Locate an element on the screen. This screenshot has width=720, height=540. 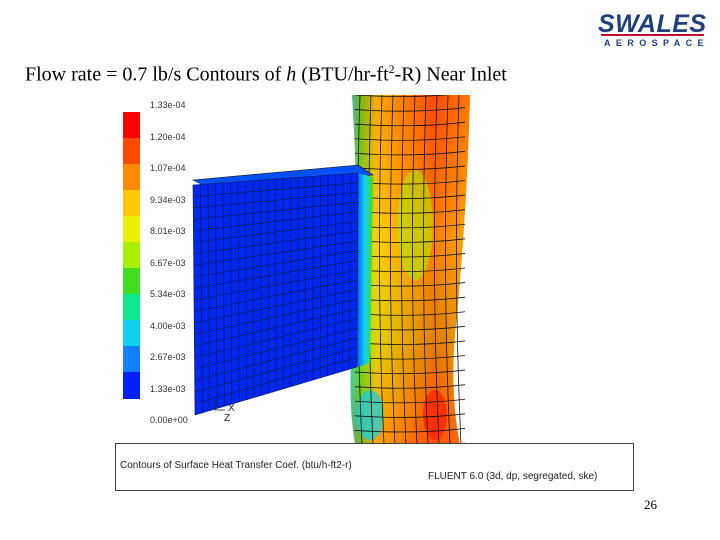
title-units: (BTU/hr-ft is located at coordinates (345, 74).